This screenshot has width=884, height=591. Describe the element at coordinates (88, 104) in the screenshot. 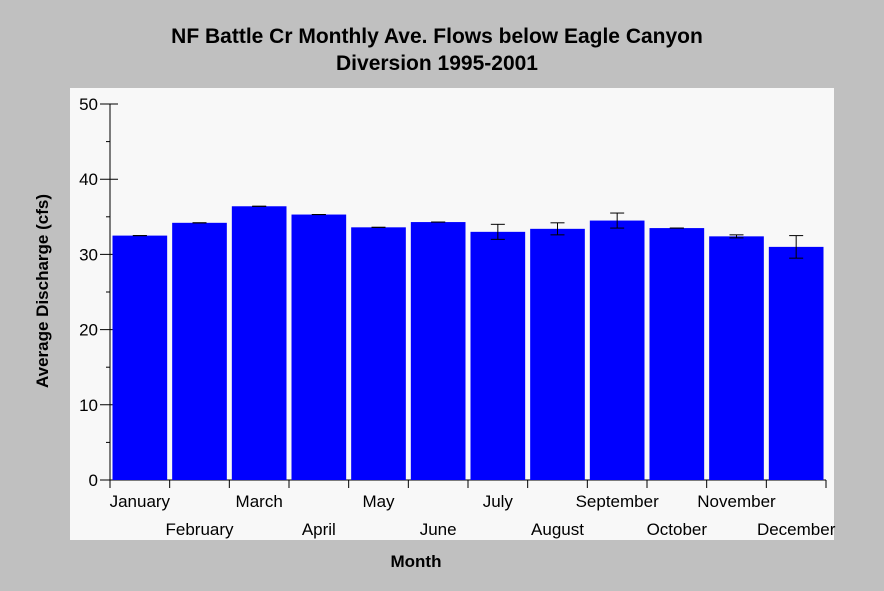

I see `y-tick-label: 50` at that location.